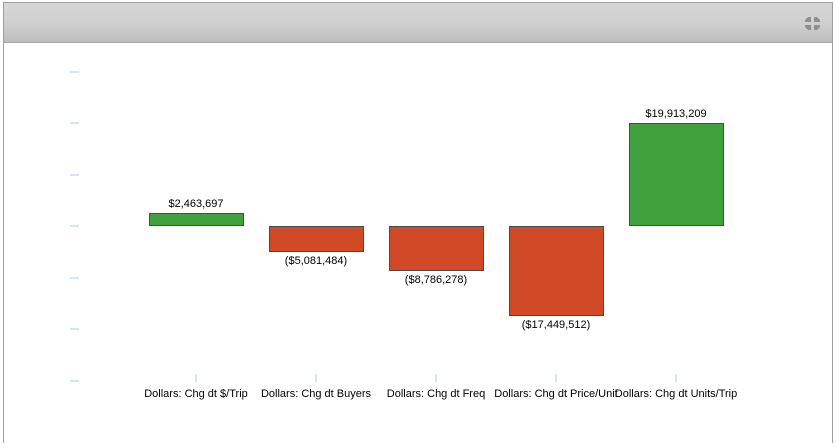 Image resolution: width=836 pixels, height=448 pixels. Describe the element at coordinates (316, 261) in the screenshot. I see `bar-value-label: ($5,081,484)` at that location.